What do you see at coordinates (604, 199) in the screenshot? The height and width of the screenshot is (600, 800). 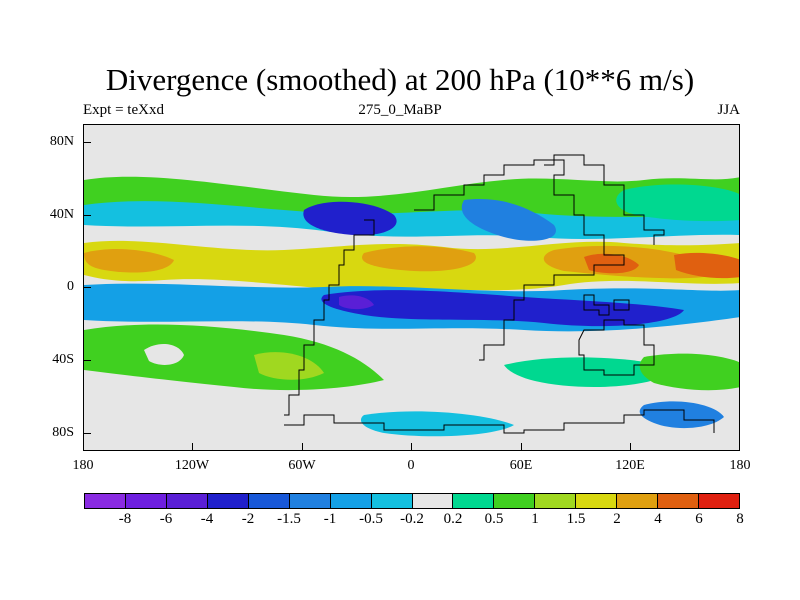 I see `coastline-asia-pacific` at bounding box center [604, 199].